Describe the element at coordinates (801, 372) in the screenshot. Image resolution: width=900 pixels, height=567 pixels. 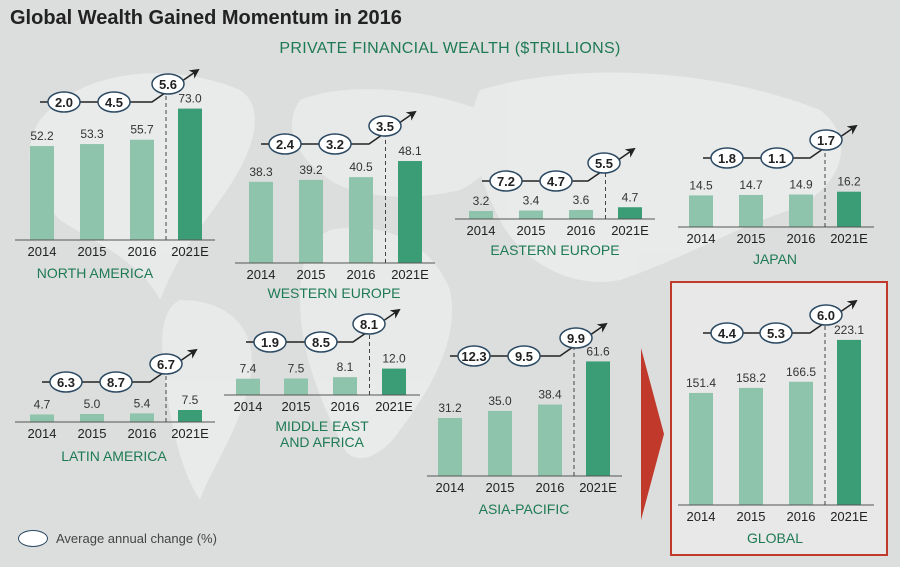
I see `bar-value-label: 166.5` at that location.